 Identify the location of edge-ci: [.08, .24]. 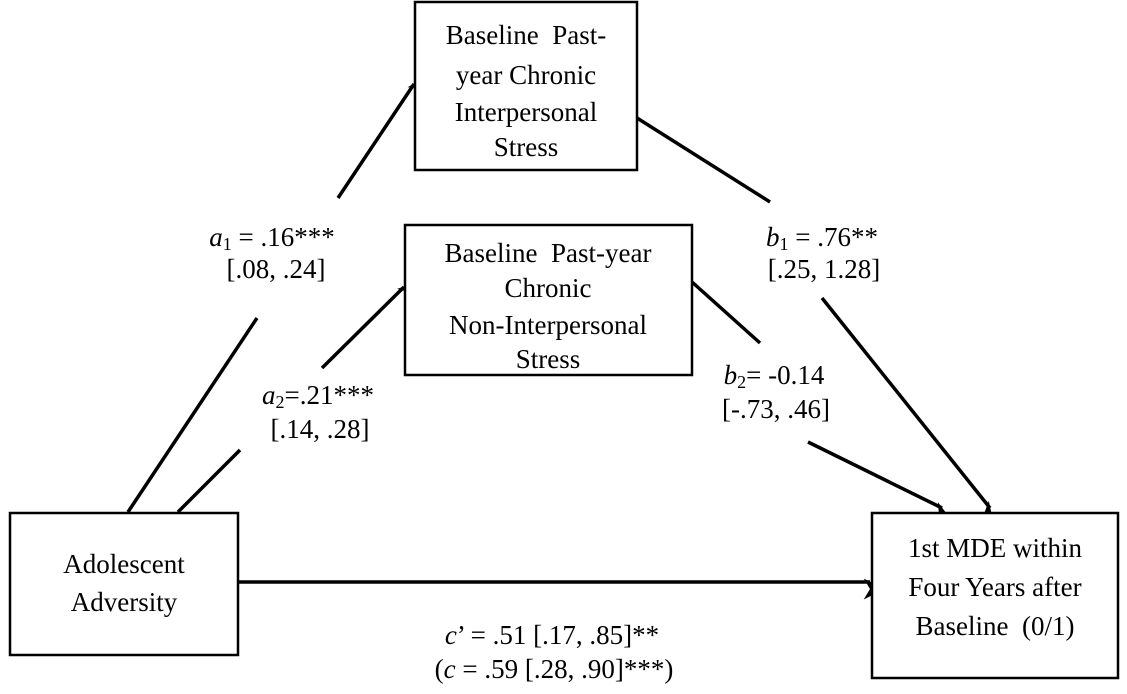
(276, 269).